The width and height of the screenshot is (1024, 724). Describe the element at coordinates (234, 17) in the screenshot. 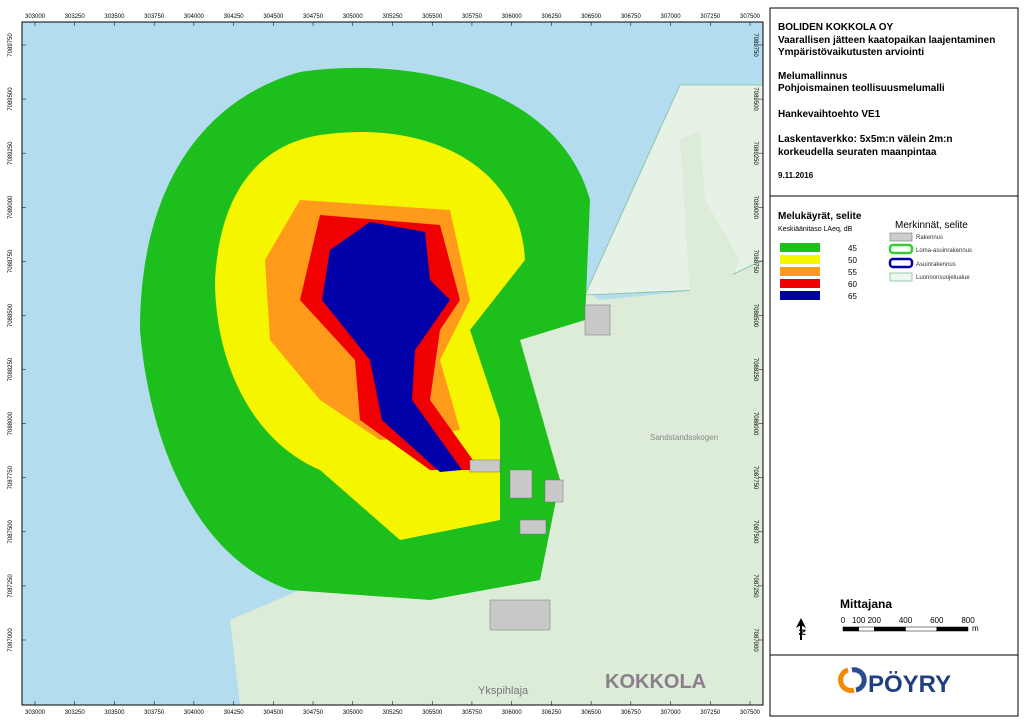

I see `x-coord-label: 304250` at that location.